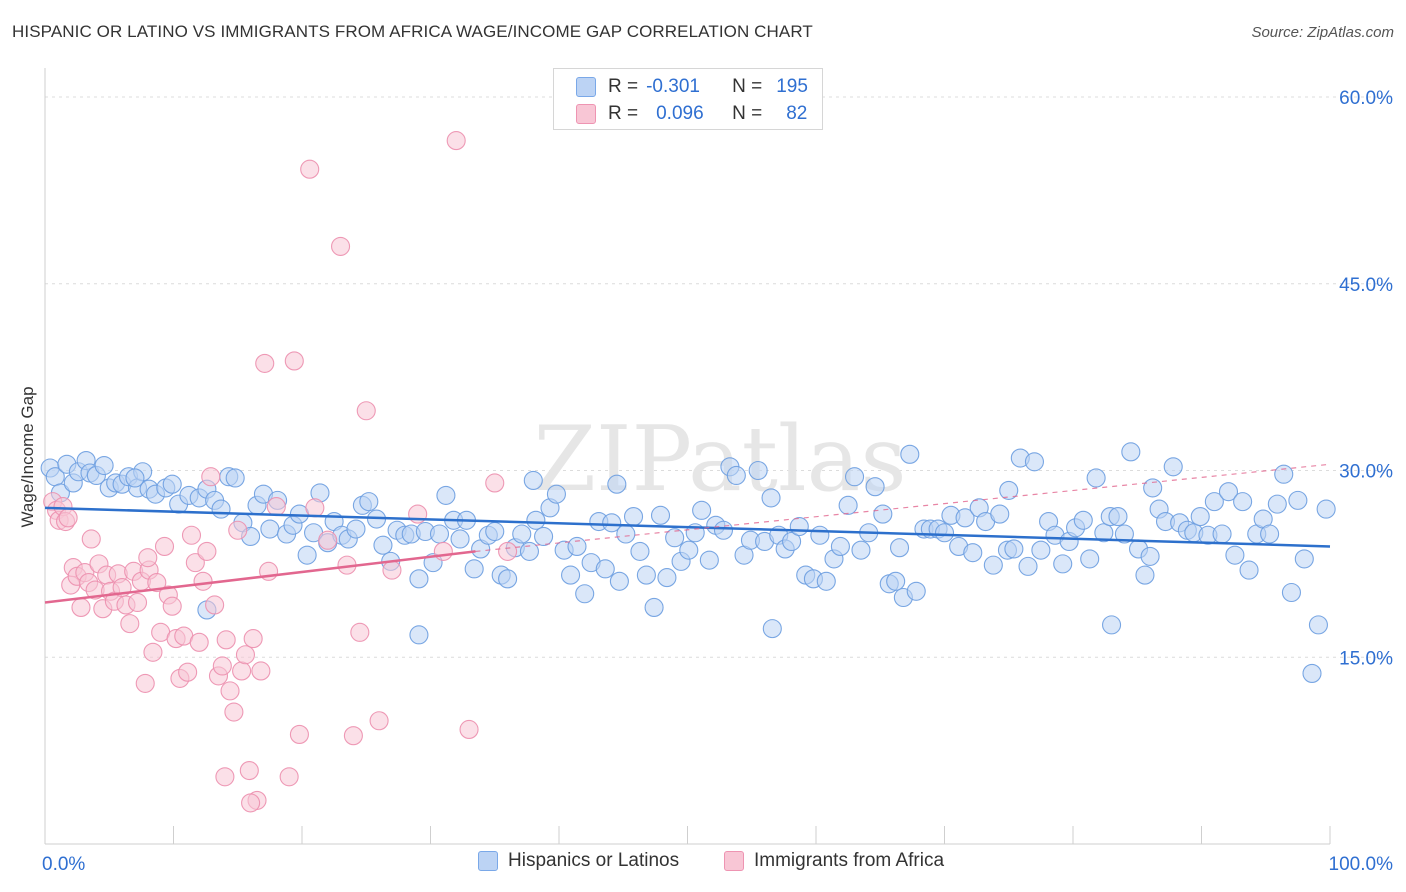 This screenshot has height=892, width=1406. What do you see at coordinates (1366, 98) in the screenshot?
I see `y-tick-label: 60.0%` at bounding box center [1366, 98].